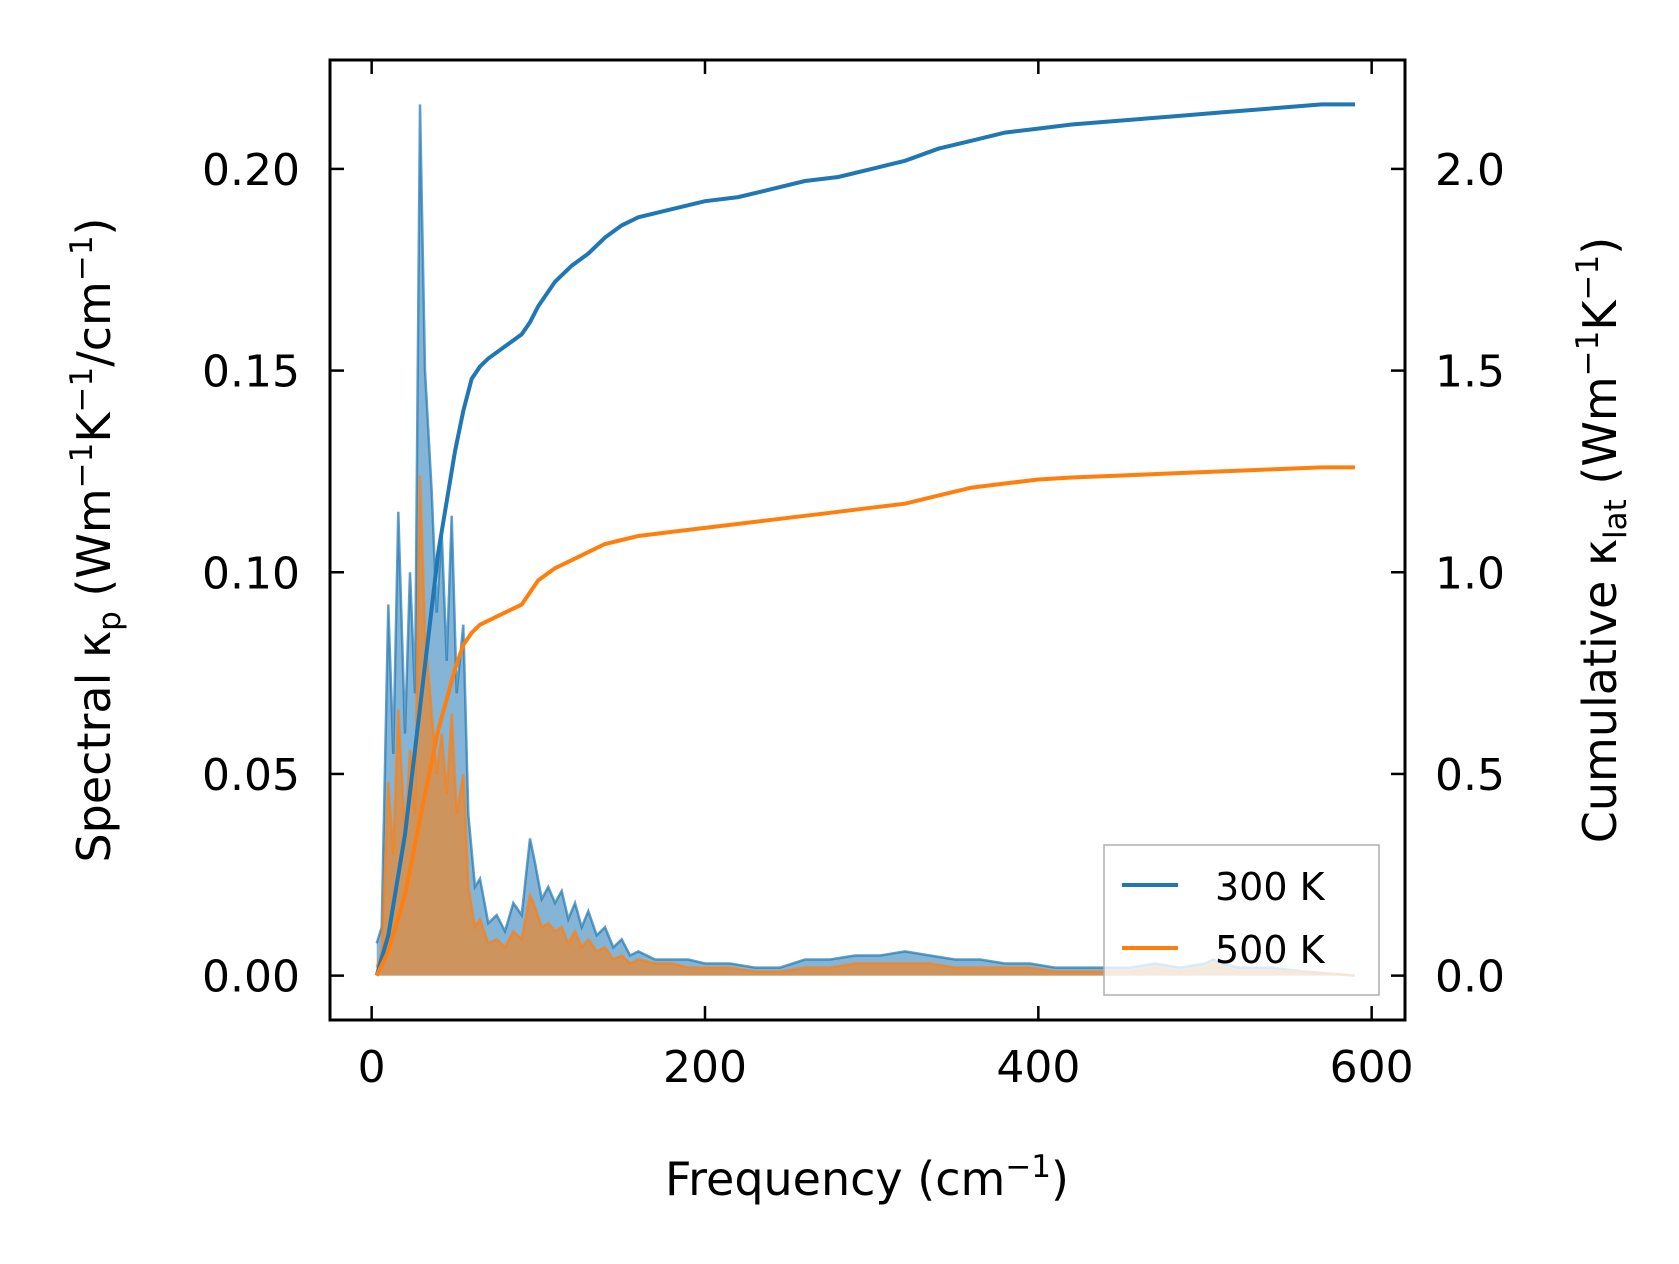  What do you see at coordinates (251, 977) in the screenshot?
I see `y-left-tick-label: 0.00` at bounding box center [251, 977].